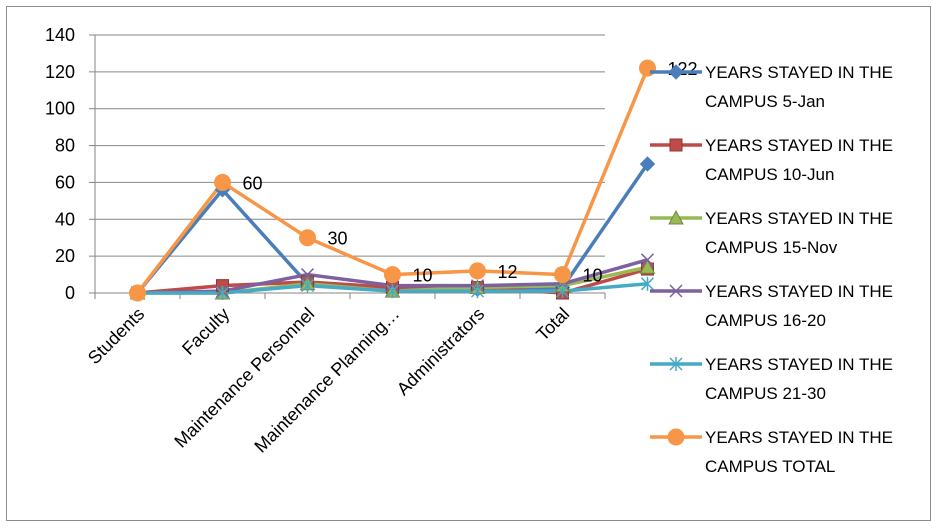  Describe the element at coordinates (769, 174) in the screenshot. I see `legend-label: CAMPUS 10-Jun` at that location.